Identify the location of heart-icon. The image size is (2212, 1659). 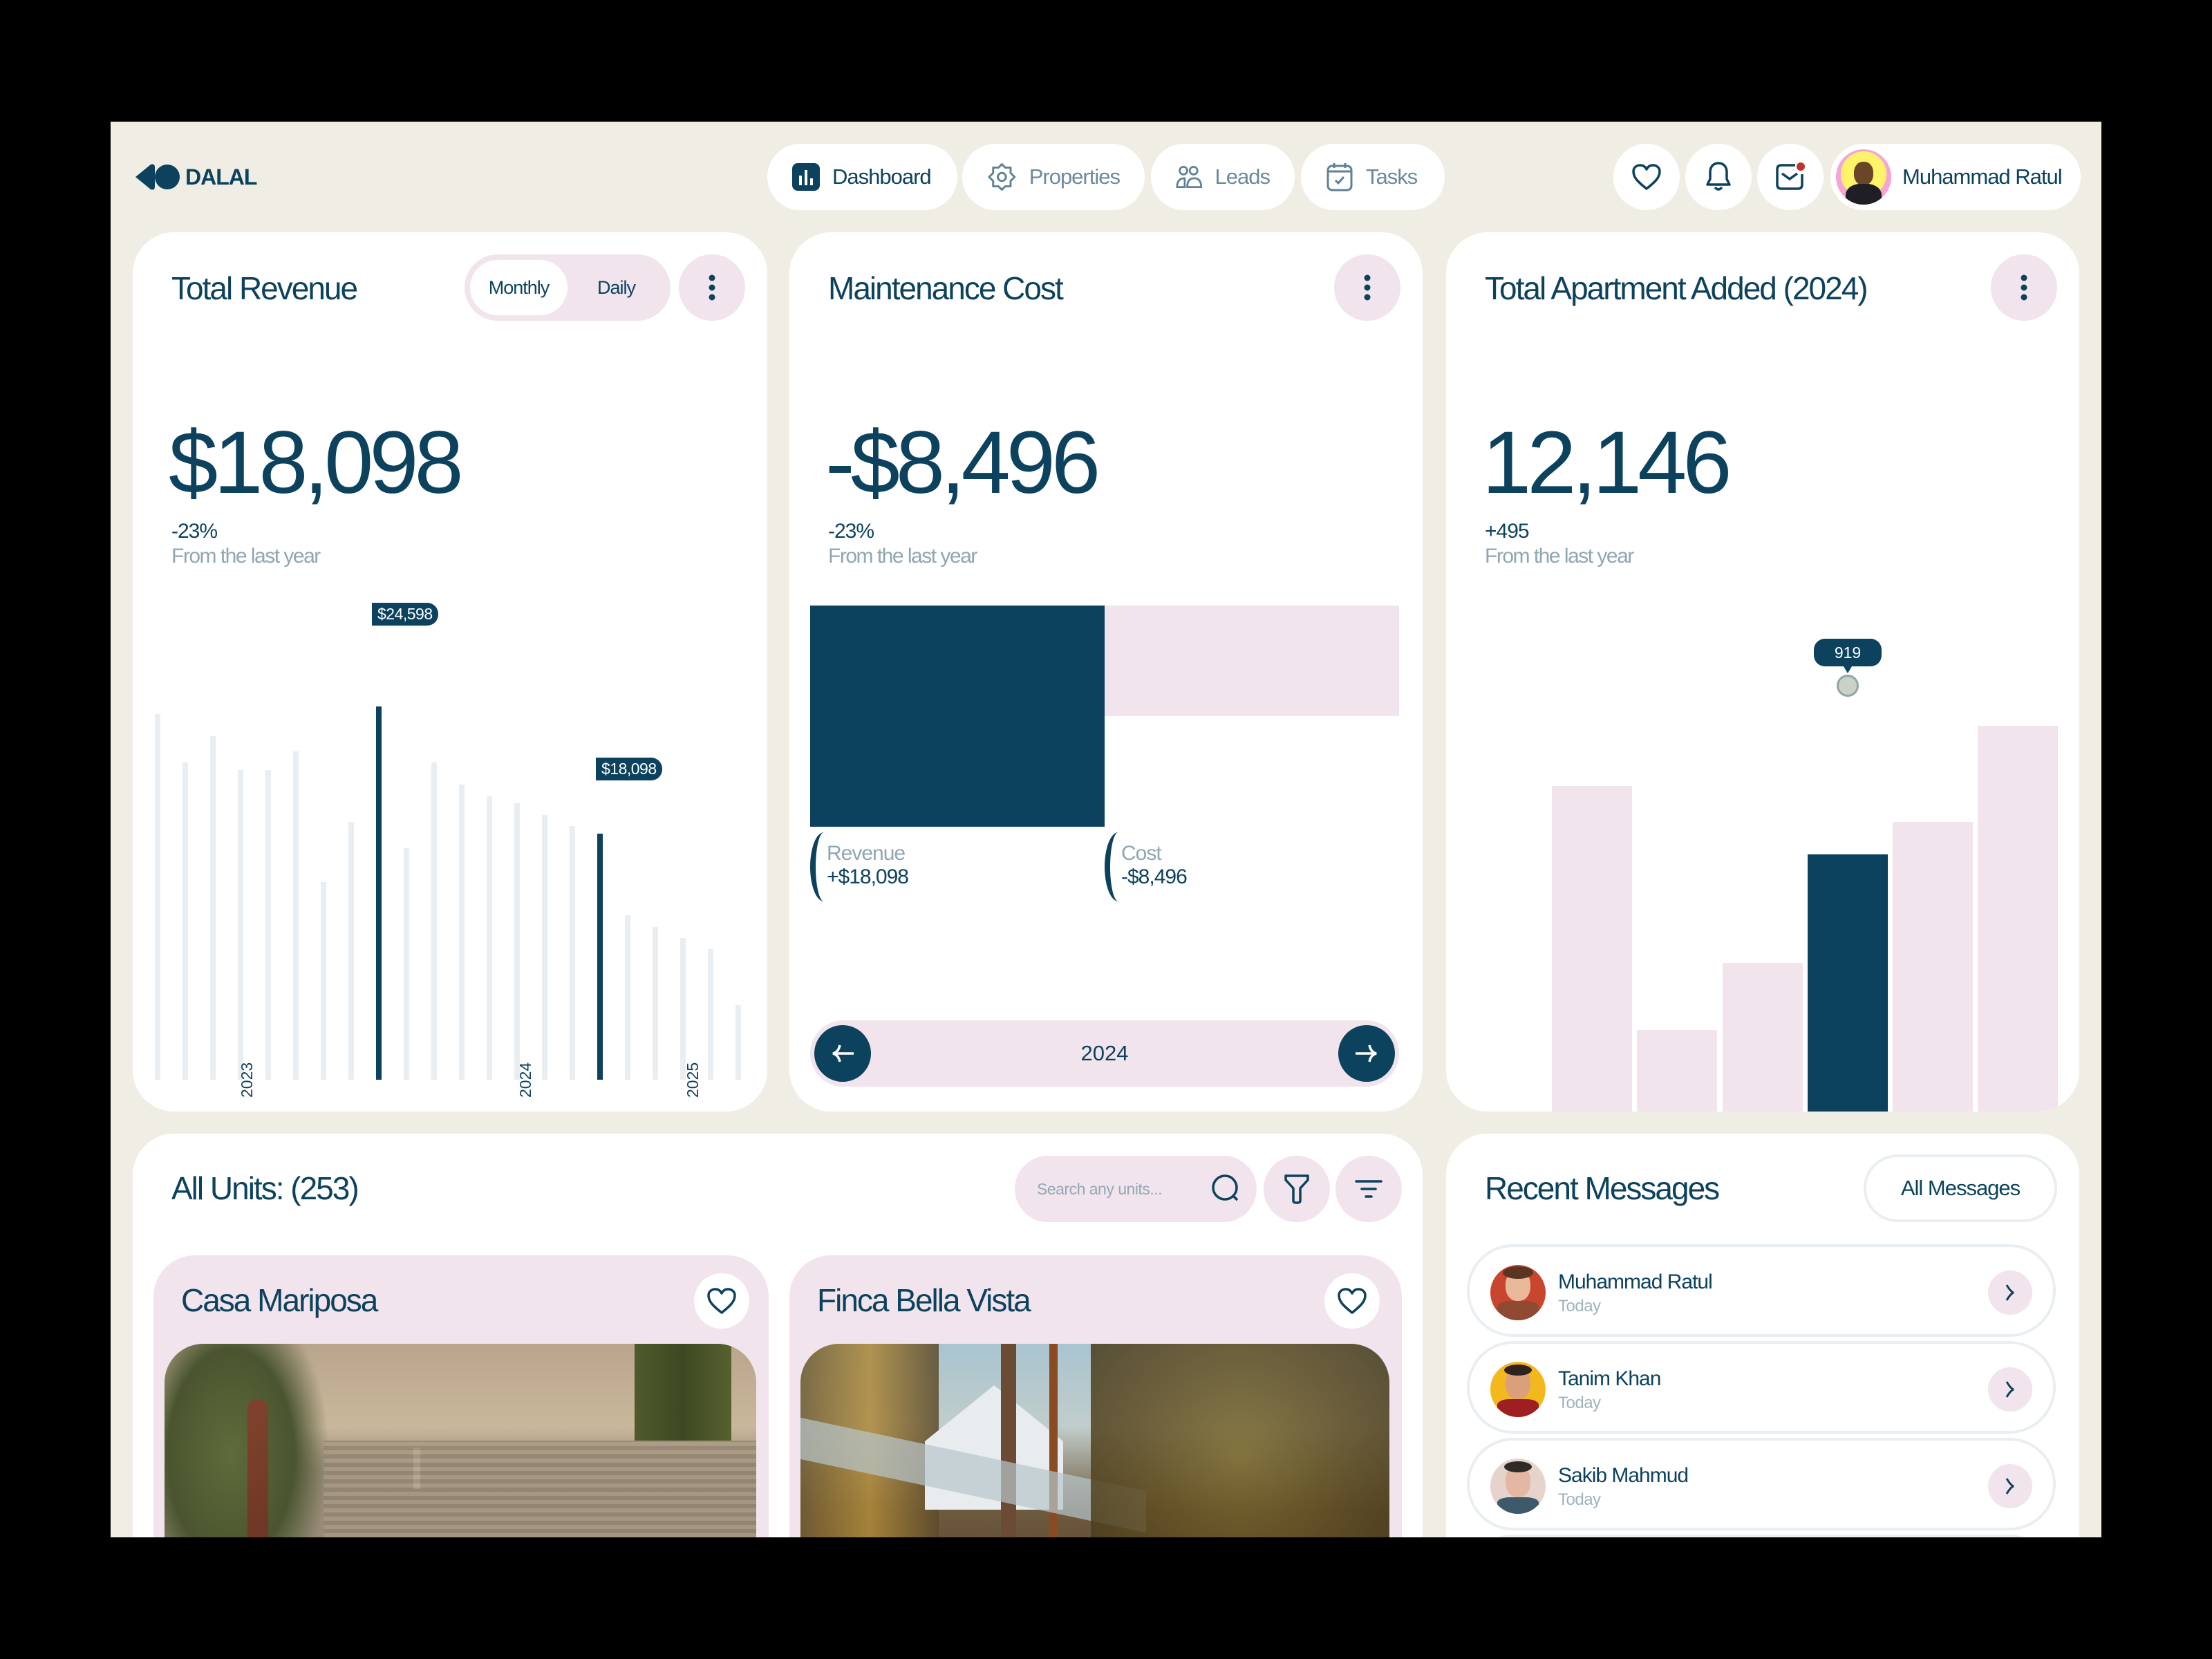
(1647, 177).